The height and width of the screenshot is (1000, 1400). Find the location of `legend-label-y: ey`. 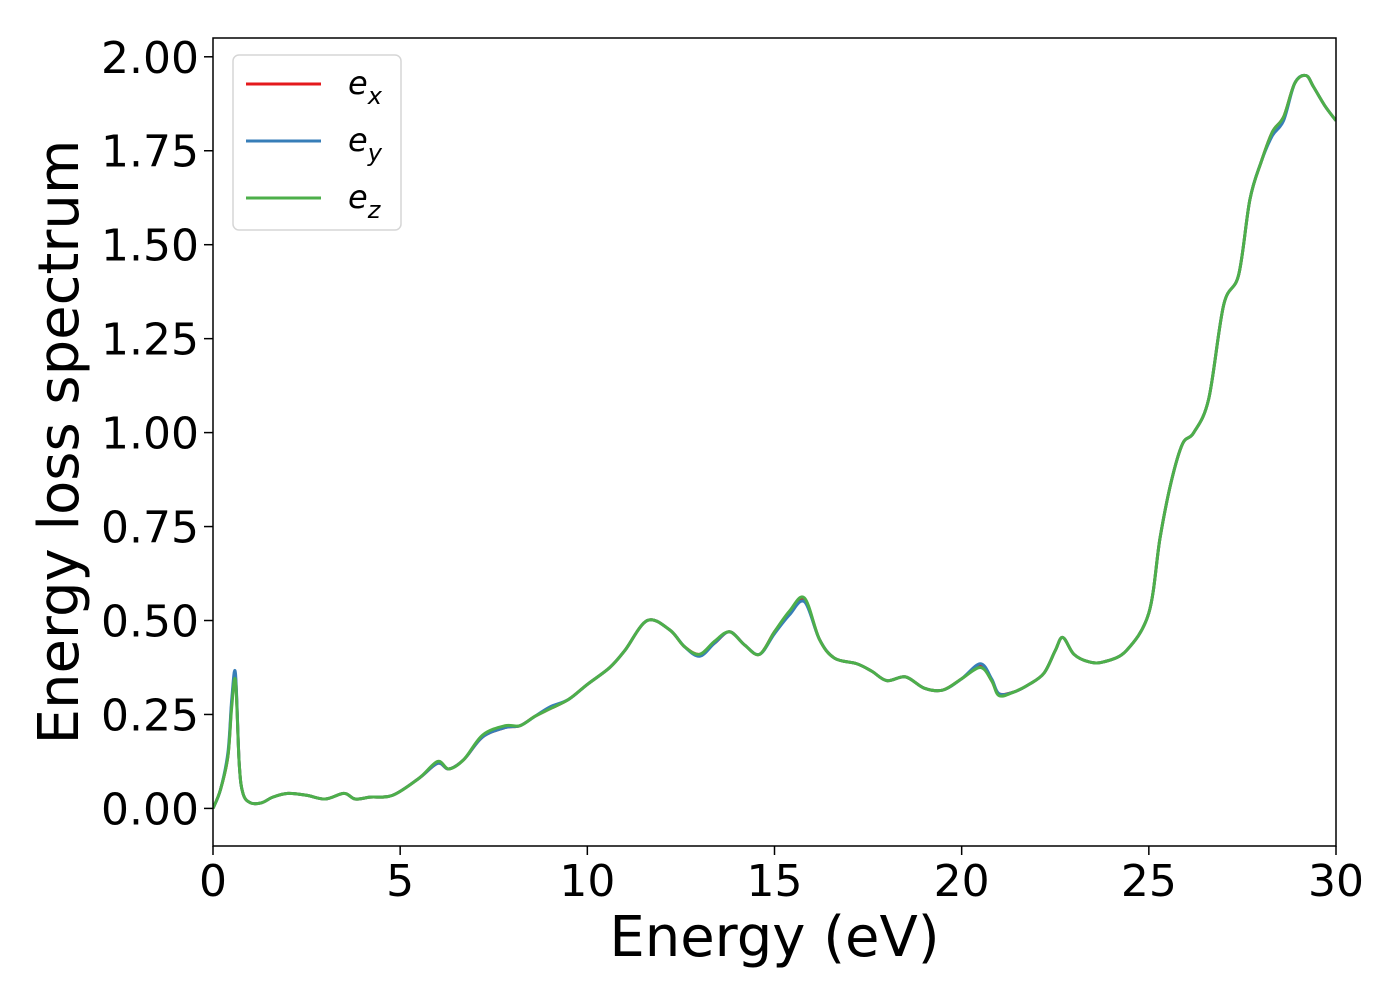

legend-label-y: ey is located at coordinates (365, 144).